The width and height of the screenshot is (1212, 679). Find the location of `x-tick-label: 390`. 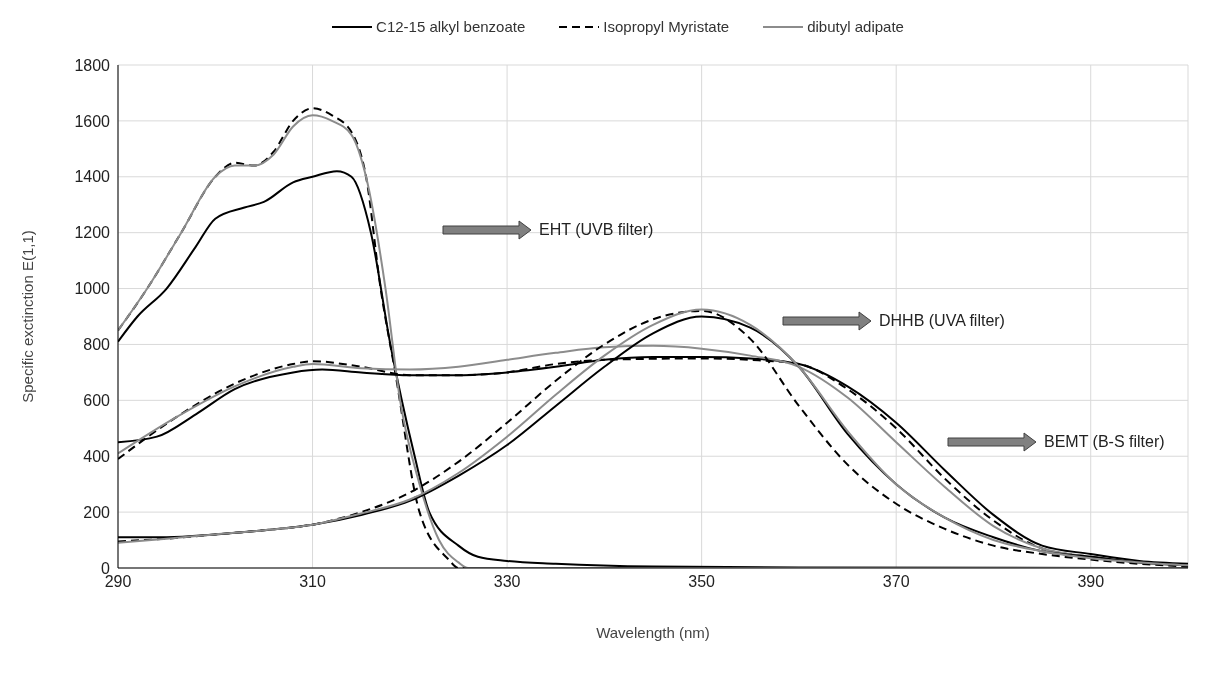

x-tick-label: 390 is located at coordinates (1091, 582).